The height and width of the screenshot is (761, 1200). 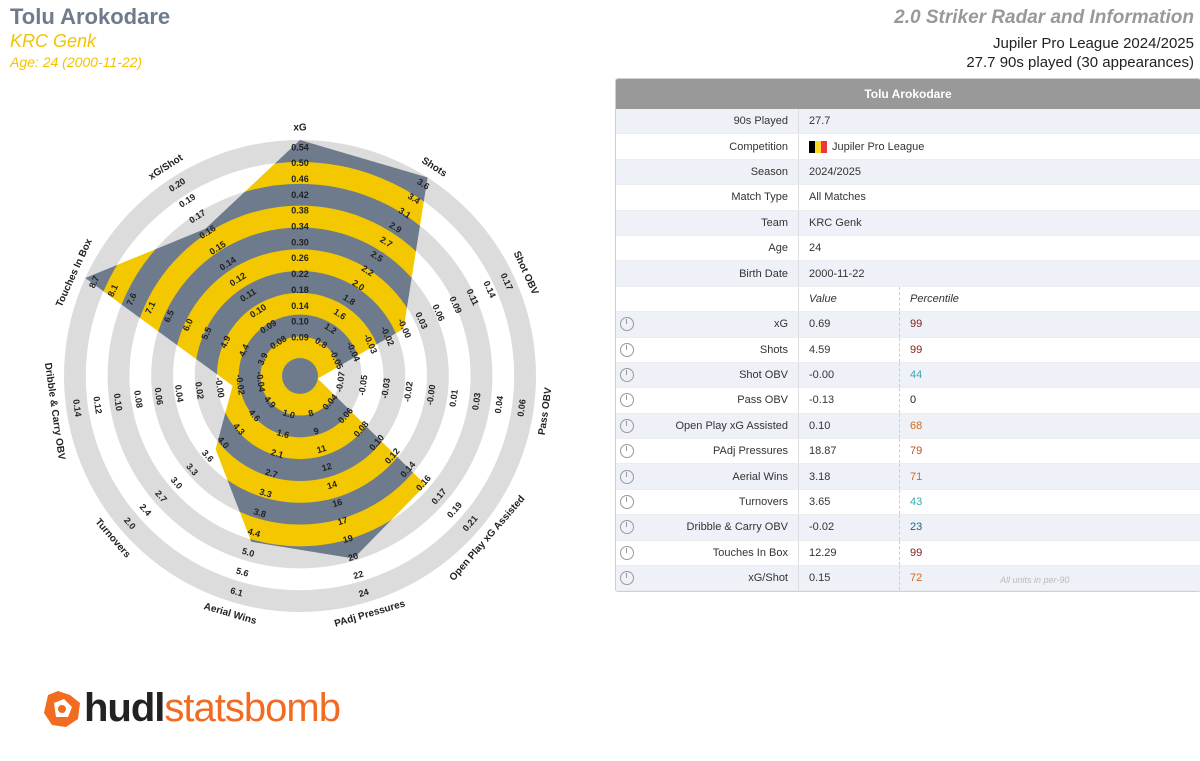 What do you see at coordinates (300, 274) in the screenshot?
I see `radar-tick-label: 0.22` at bounding box center [300, 274].